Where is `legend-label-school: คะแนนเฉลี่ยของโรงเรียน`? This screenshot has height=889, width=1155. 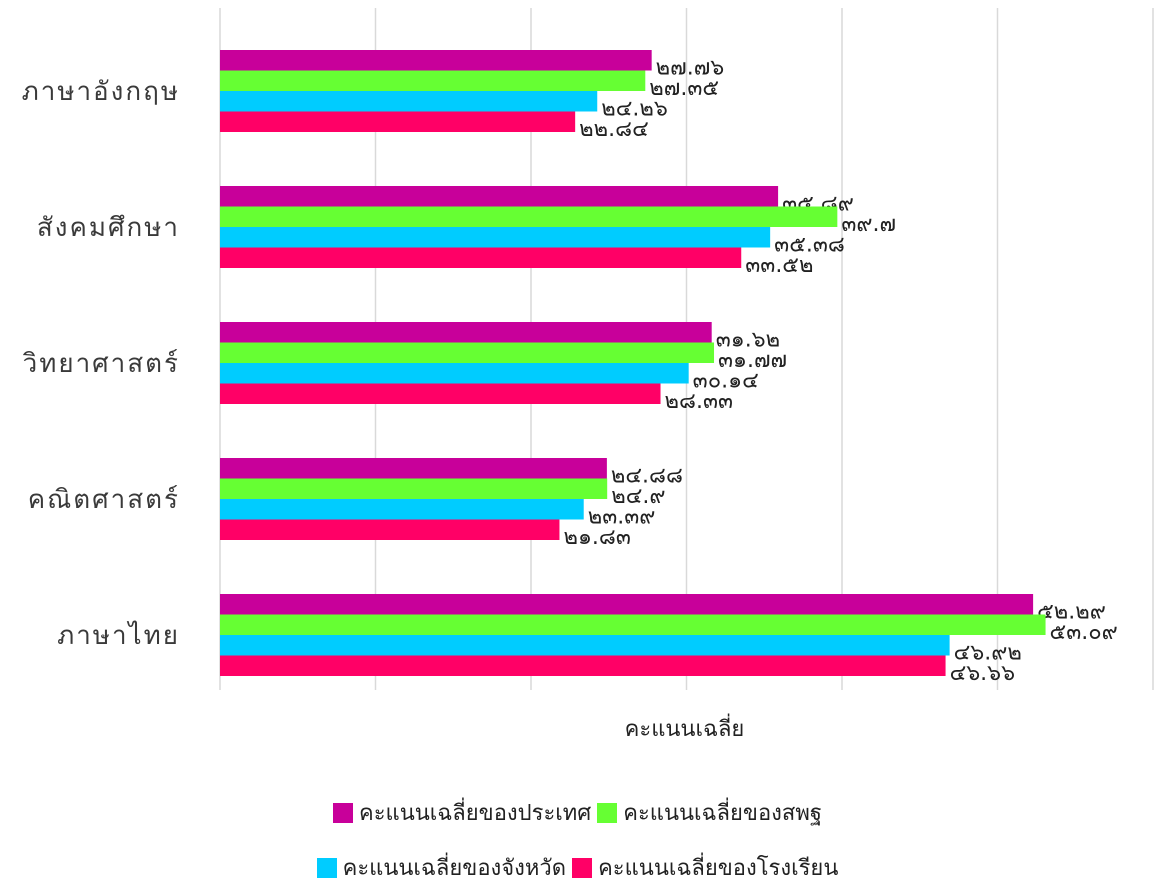
legend-label-school: คะแนนเฉลี่ยของโรงเรียน is located at coordinates (718, 868).